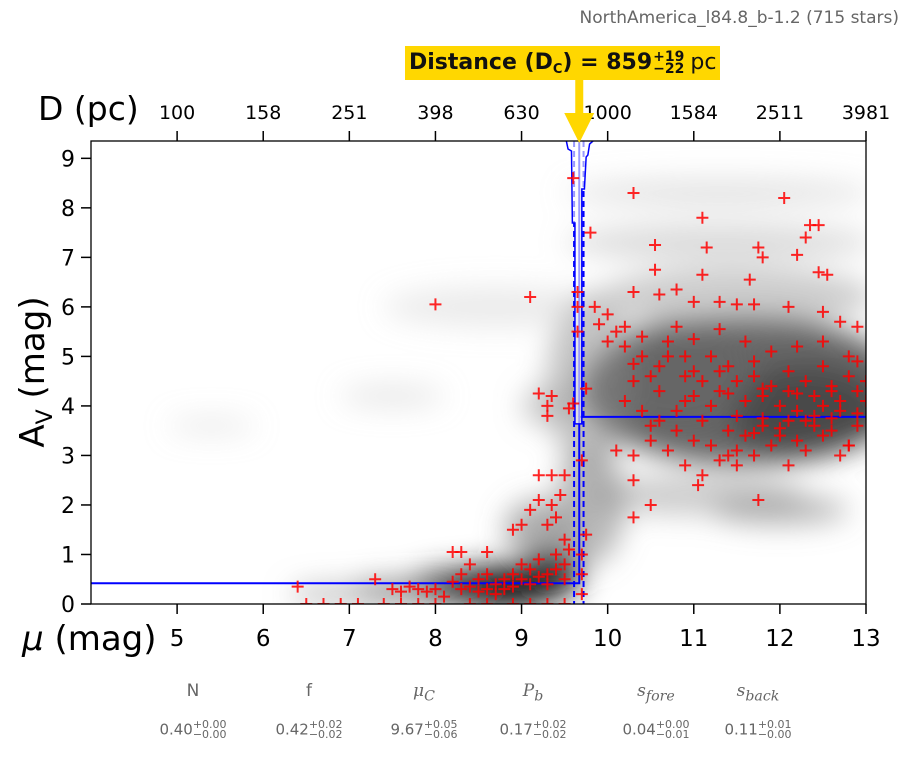 Image resolution: width=909 pixels, height=759 pixels. What do you see at coordinates (780, 113) in the screenshot?
I see `top-tick-label: 2511` at bounding box center [780, 113].